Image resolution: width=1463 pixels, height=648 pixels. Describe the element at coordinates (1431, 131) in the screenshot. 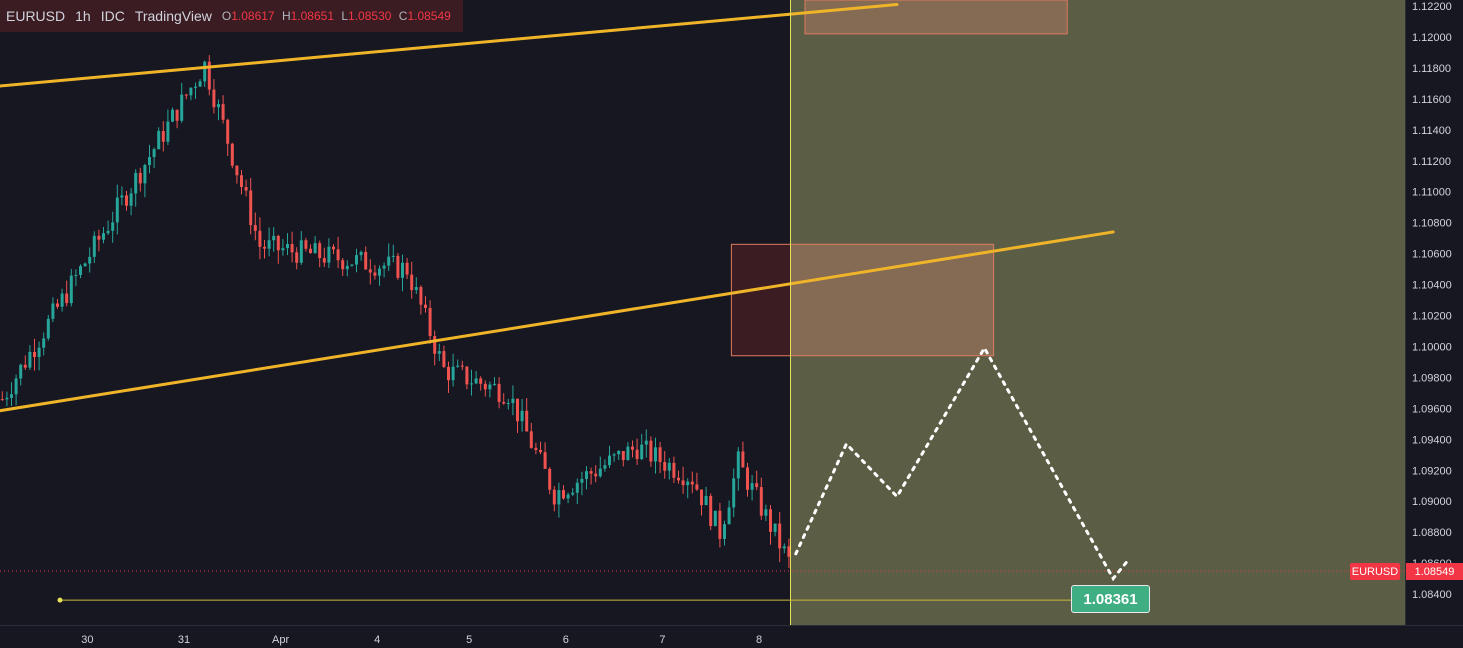

I see `price-tick-label: 1.11400` at that location.